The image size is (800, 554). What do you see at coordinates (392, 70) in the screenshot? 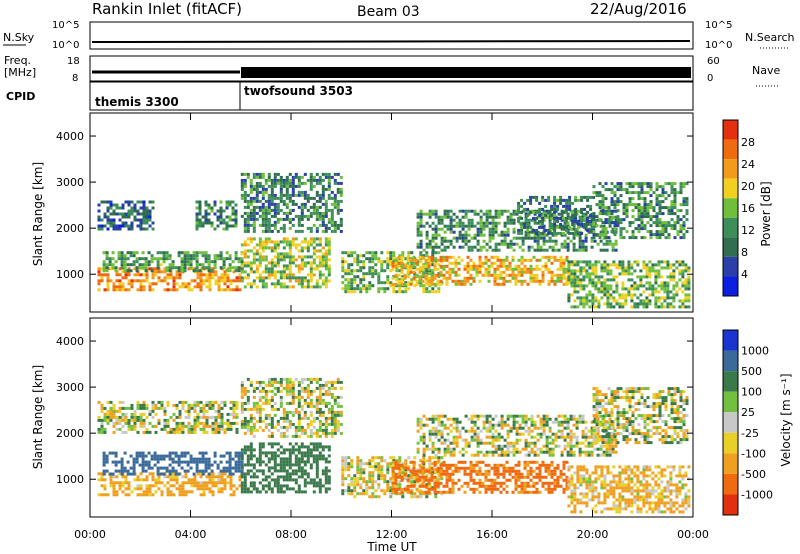
I see `freq-strip: Freq. [MHz] 18 8 60 0 Nave` at bounding box center [392, 70].